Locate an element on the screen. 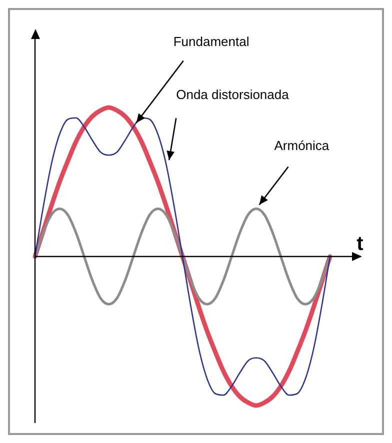 Image resolution: width=392 pixels, height=443 pixels. x-axis-title: t is located at coordinates (360, 244).